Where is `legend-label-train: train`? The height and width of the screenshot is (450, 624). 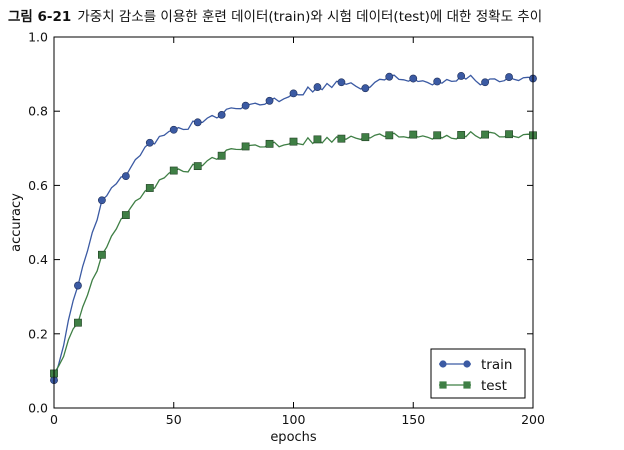
legend-label-train: train is located at coordinates (496, 365).